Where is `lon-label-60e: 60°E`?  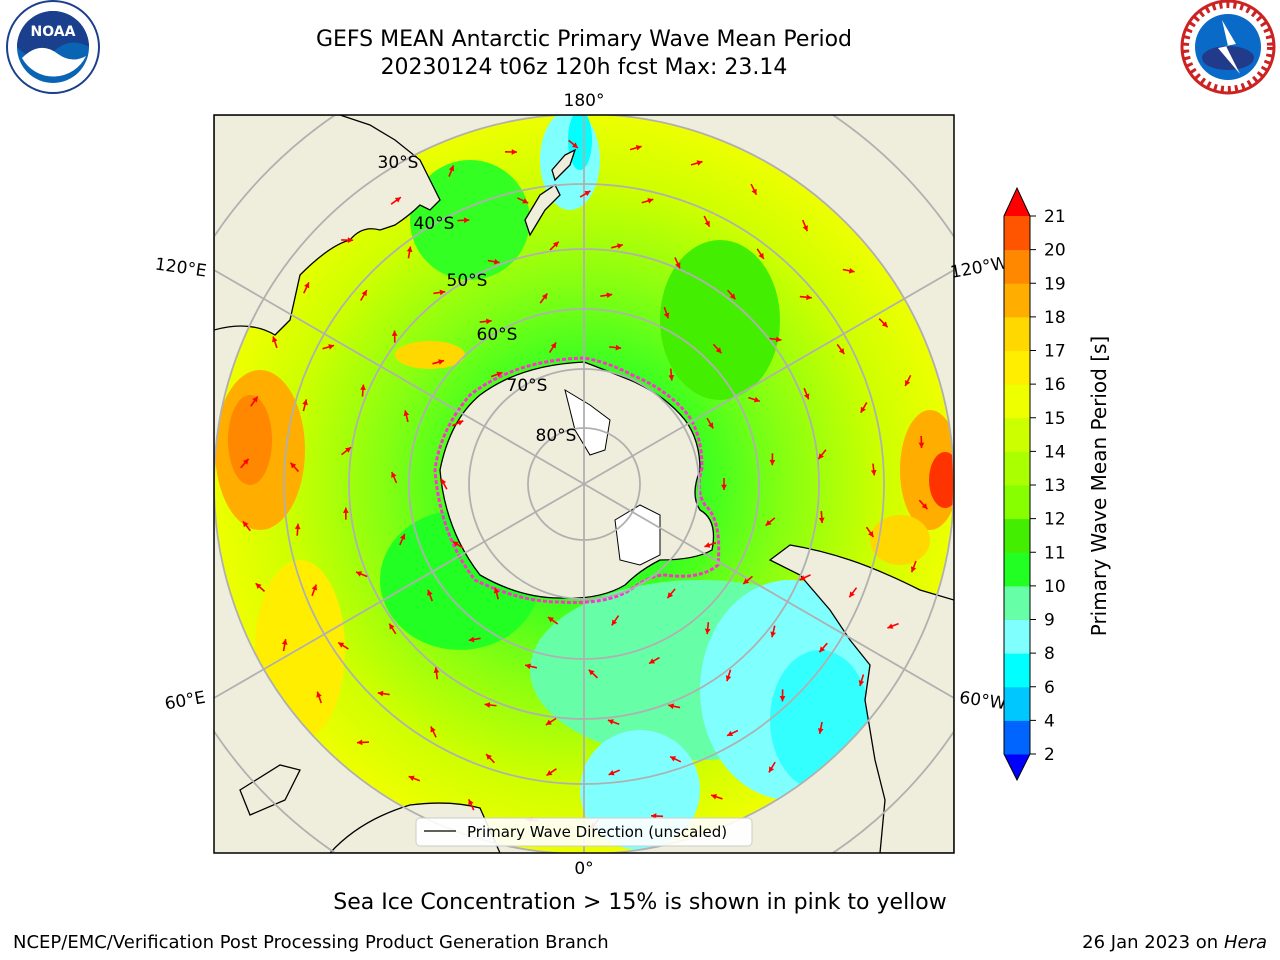 lon-label-60e: 60°E is located at coordinates (185, 701).